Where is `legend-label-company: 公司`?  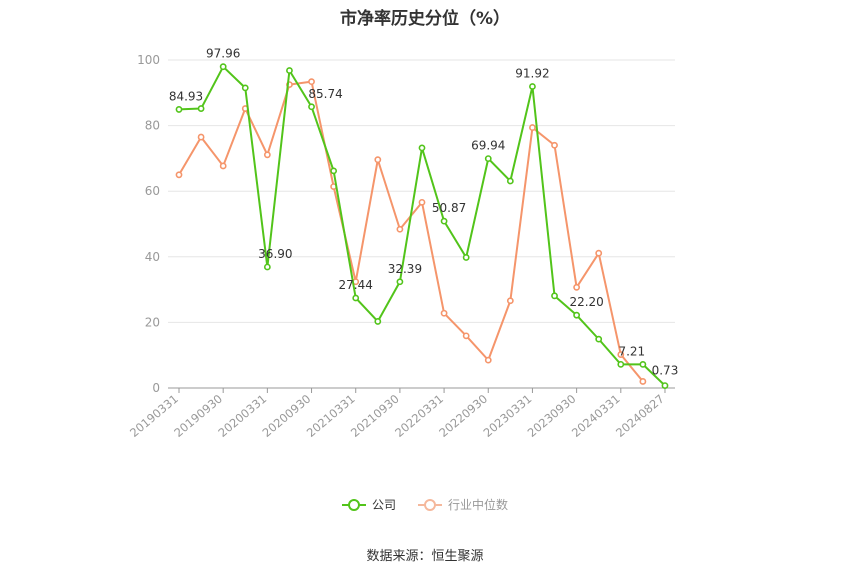
legend-label-company: 公司 is located at coordinates (383, 505).